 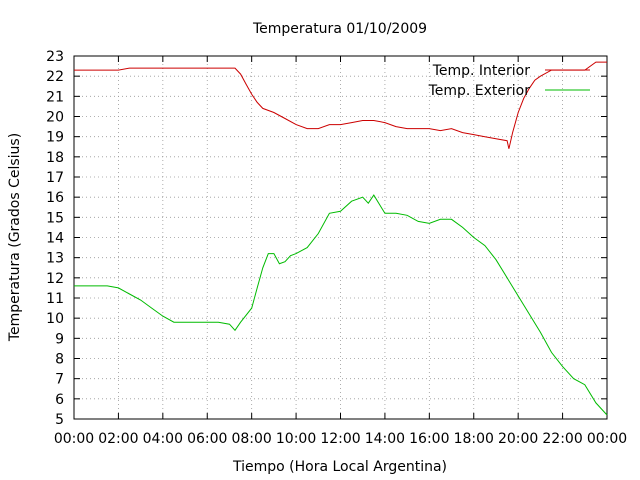 I want to click on x-tick-label: 12:00, so click(x=340, y=439).